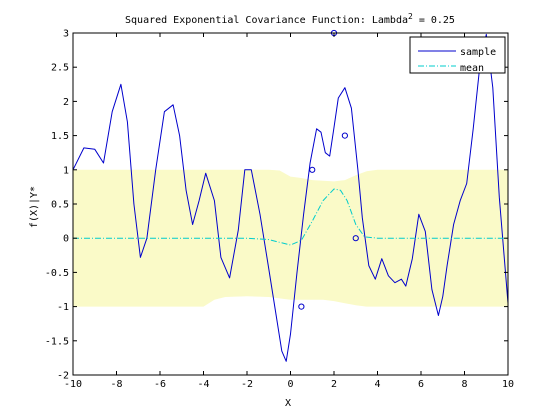 This screenshot has height=420, width=560. Describe the element at coordinates (60, 205) in the screenshot. I see `y-tick-label: 0.5` at that location.